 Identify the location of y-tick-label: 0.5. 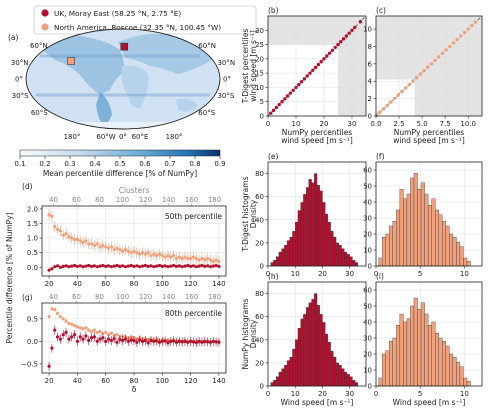
(32, 319).